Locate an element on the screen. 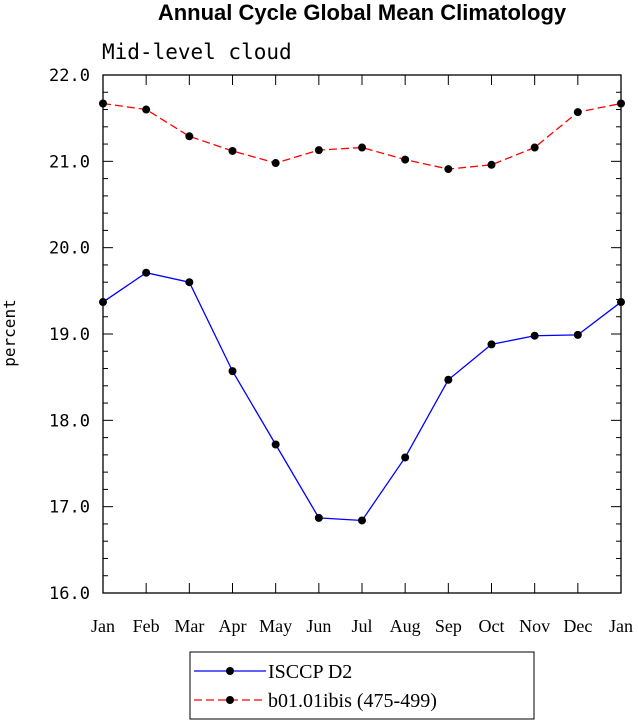  y-tick-label: 17.0 is located at coordinates (69, 508).